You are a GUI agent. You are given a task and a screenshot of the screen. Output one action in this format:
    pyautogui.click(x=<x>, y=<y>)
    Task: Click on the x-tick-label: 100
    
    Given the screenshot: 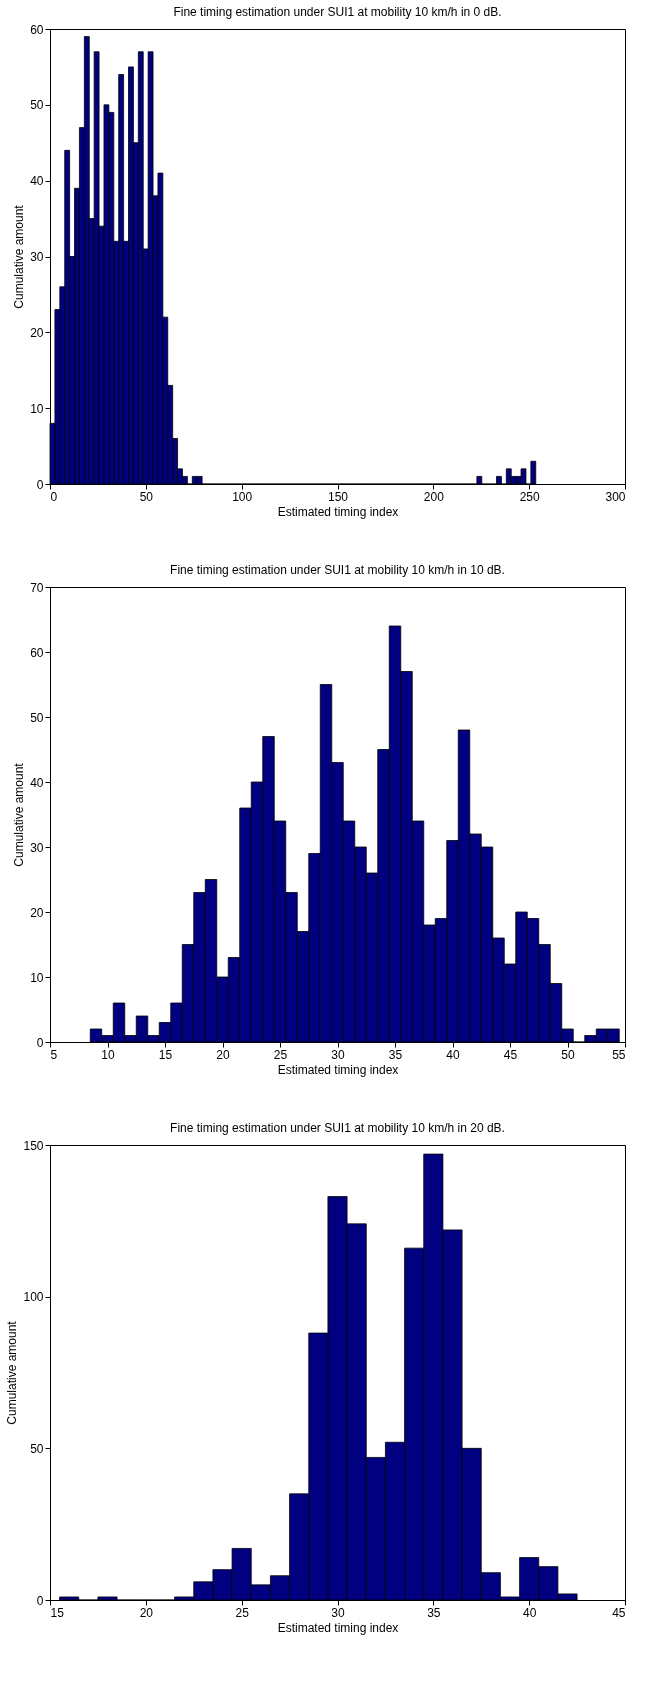 What is the action you would take?
    pyautogui.click(x=242, y=496)
    